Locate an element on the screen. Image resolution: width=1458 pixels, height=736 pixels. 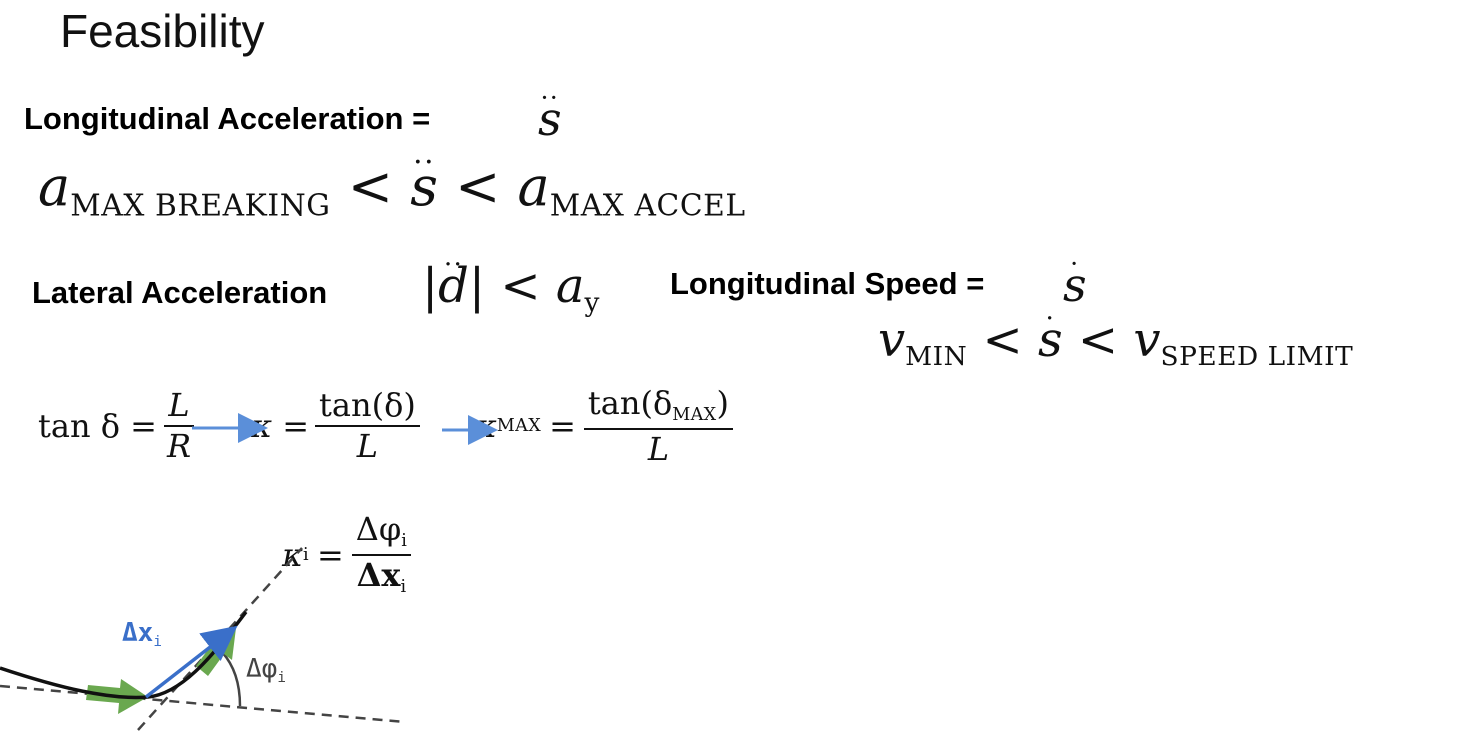
long-speed-label: Longitudinal Speed = is located at coordinates (827, 283).